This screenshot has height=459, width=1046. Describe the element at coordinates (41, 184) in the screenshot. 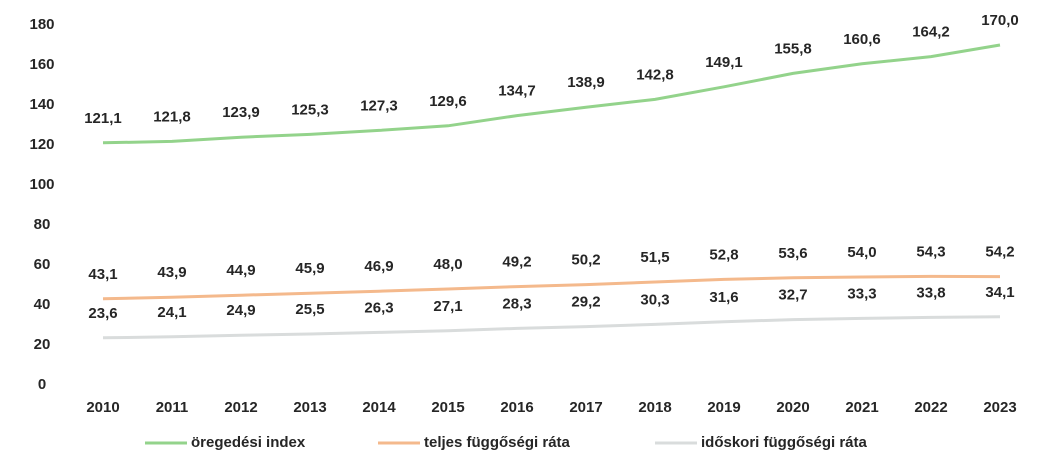

I see `y-tick-label: 100` at that location.